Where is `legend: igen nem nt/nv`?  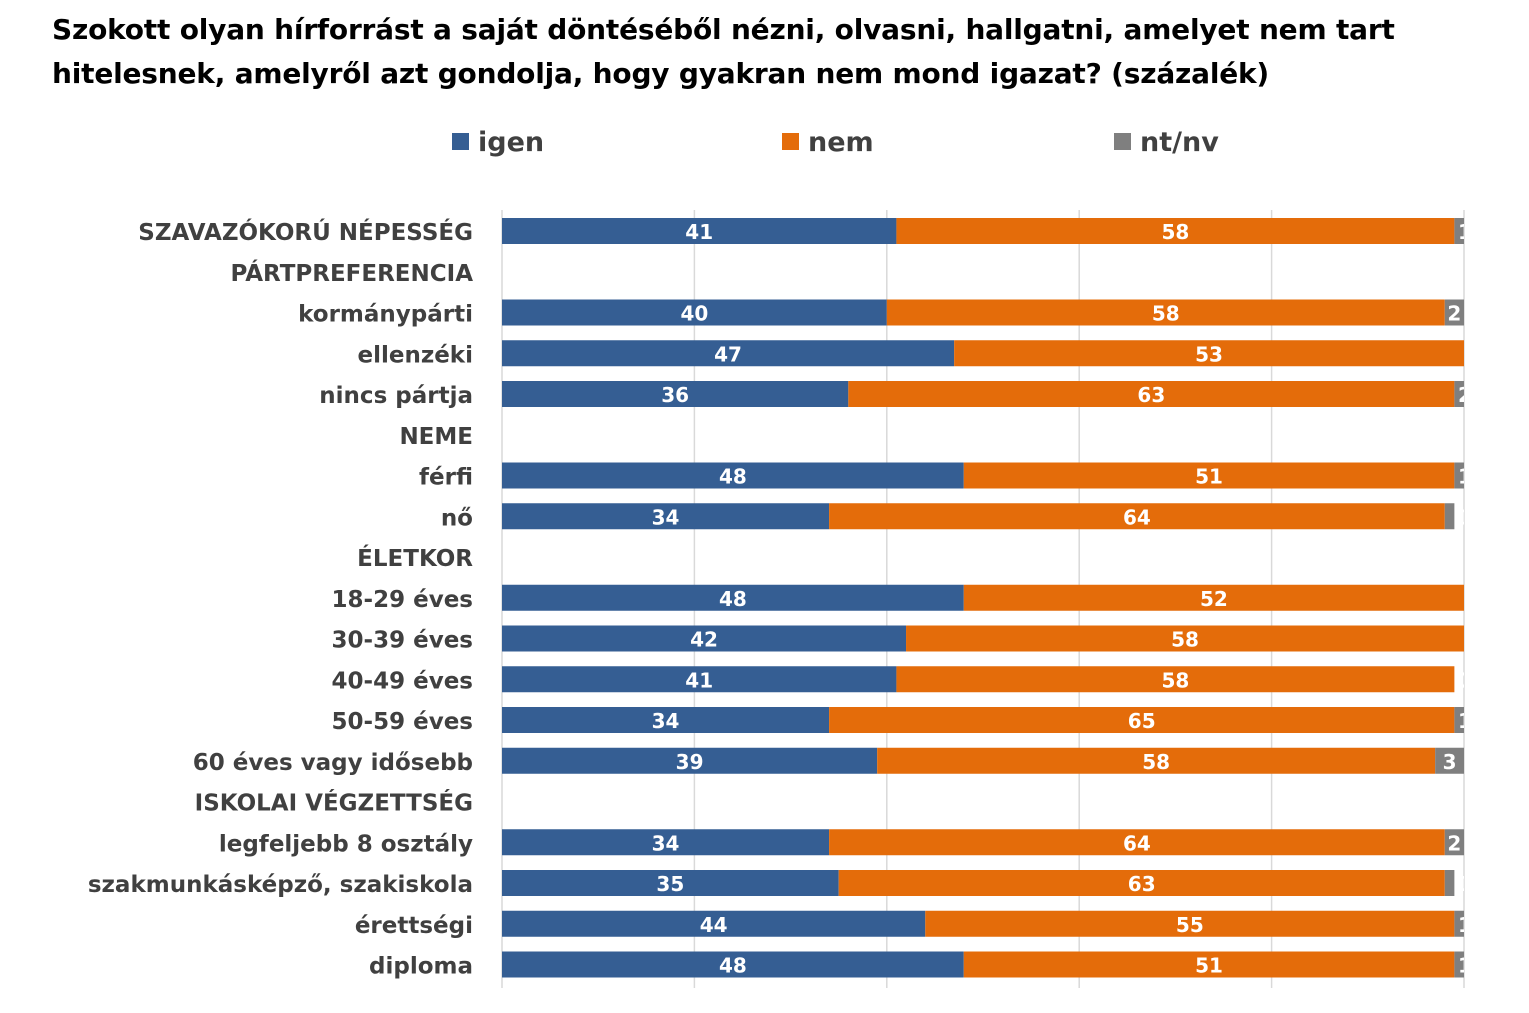
legend: igen nem nt/nv is located at coordinates (835, 142).